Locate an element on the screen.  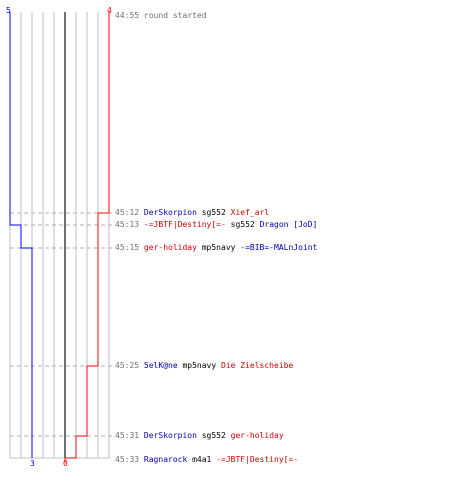
event-time: 45:13 is located at coordinates (127, 224).